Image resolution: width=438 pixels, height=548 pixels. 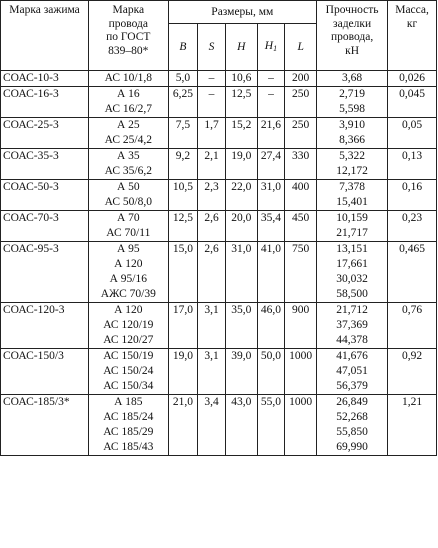 I want to click on header-wire-line: 839–80*, so click(x=128, y=50).